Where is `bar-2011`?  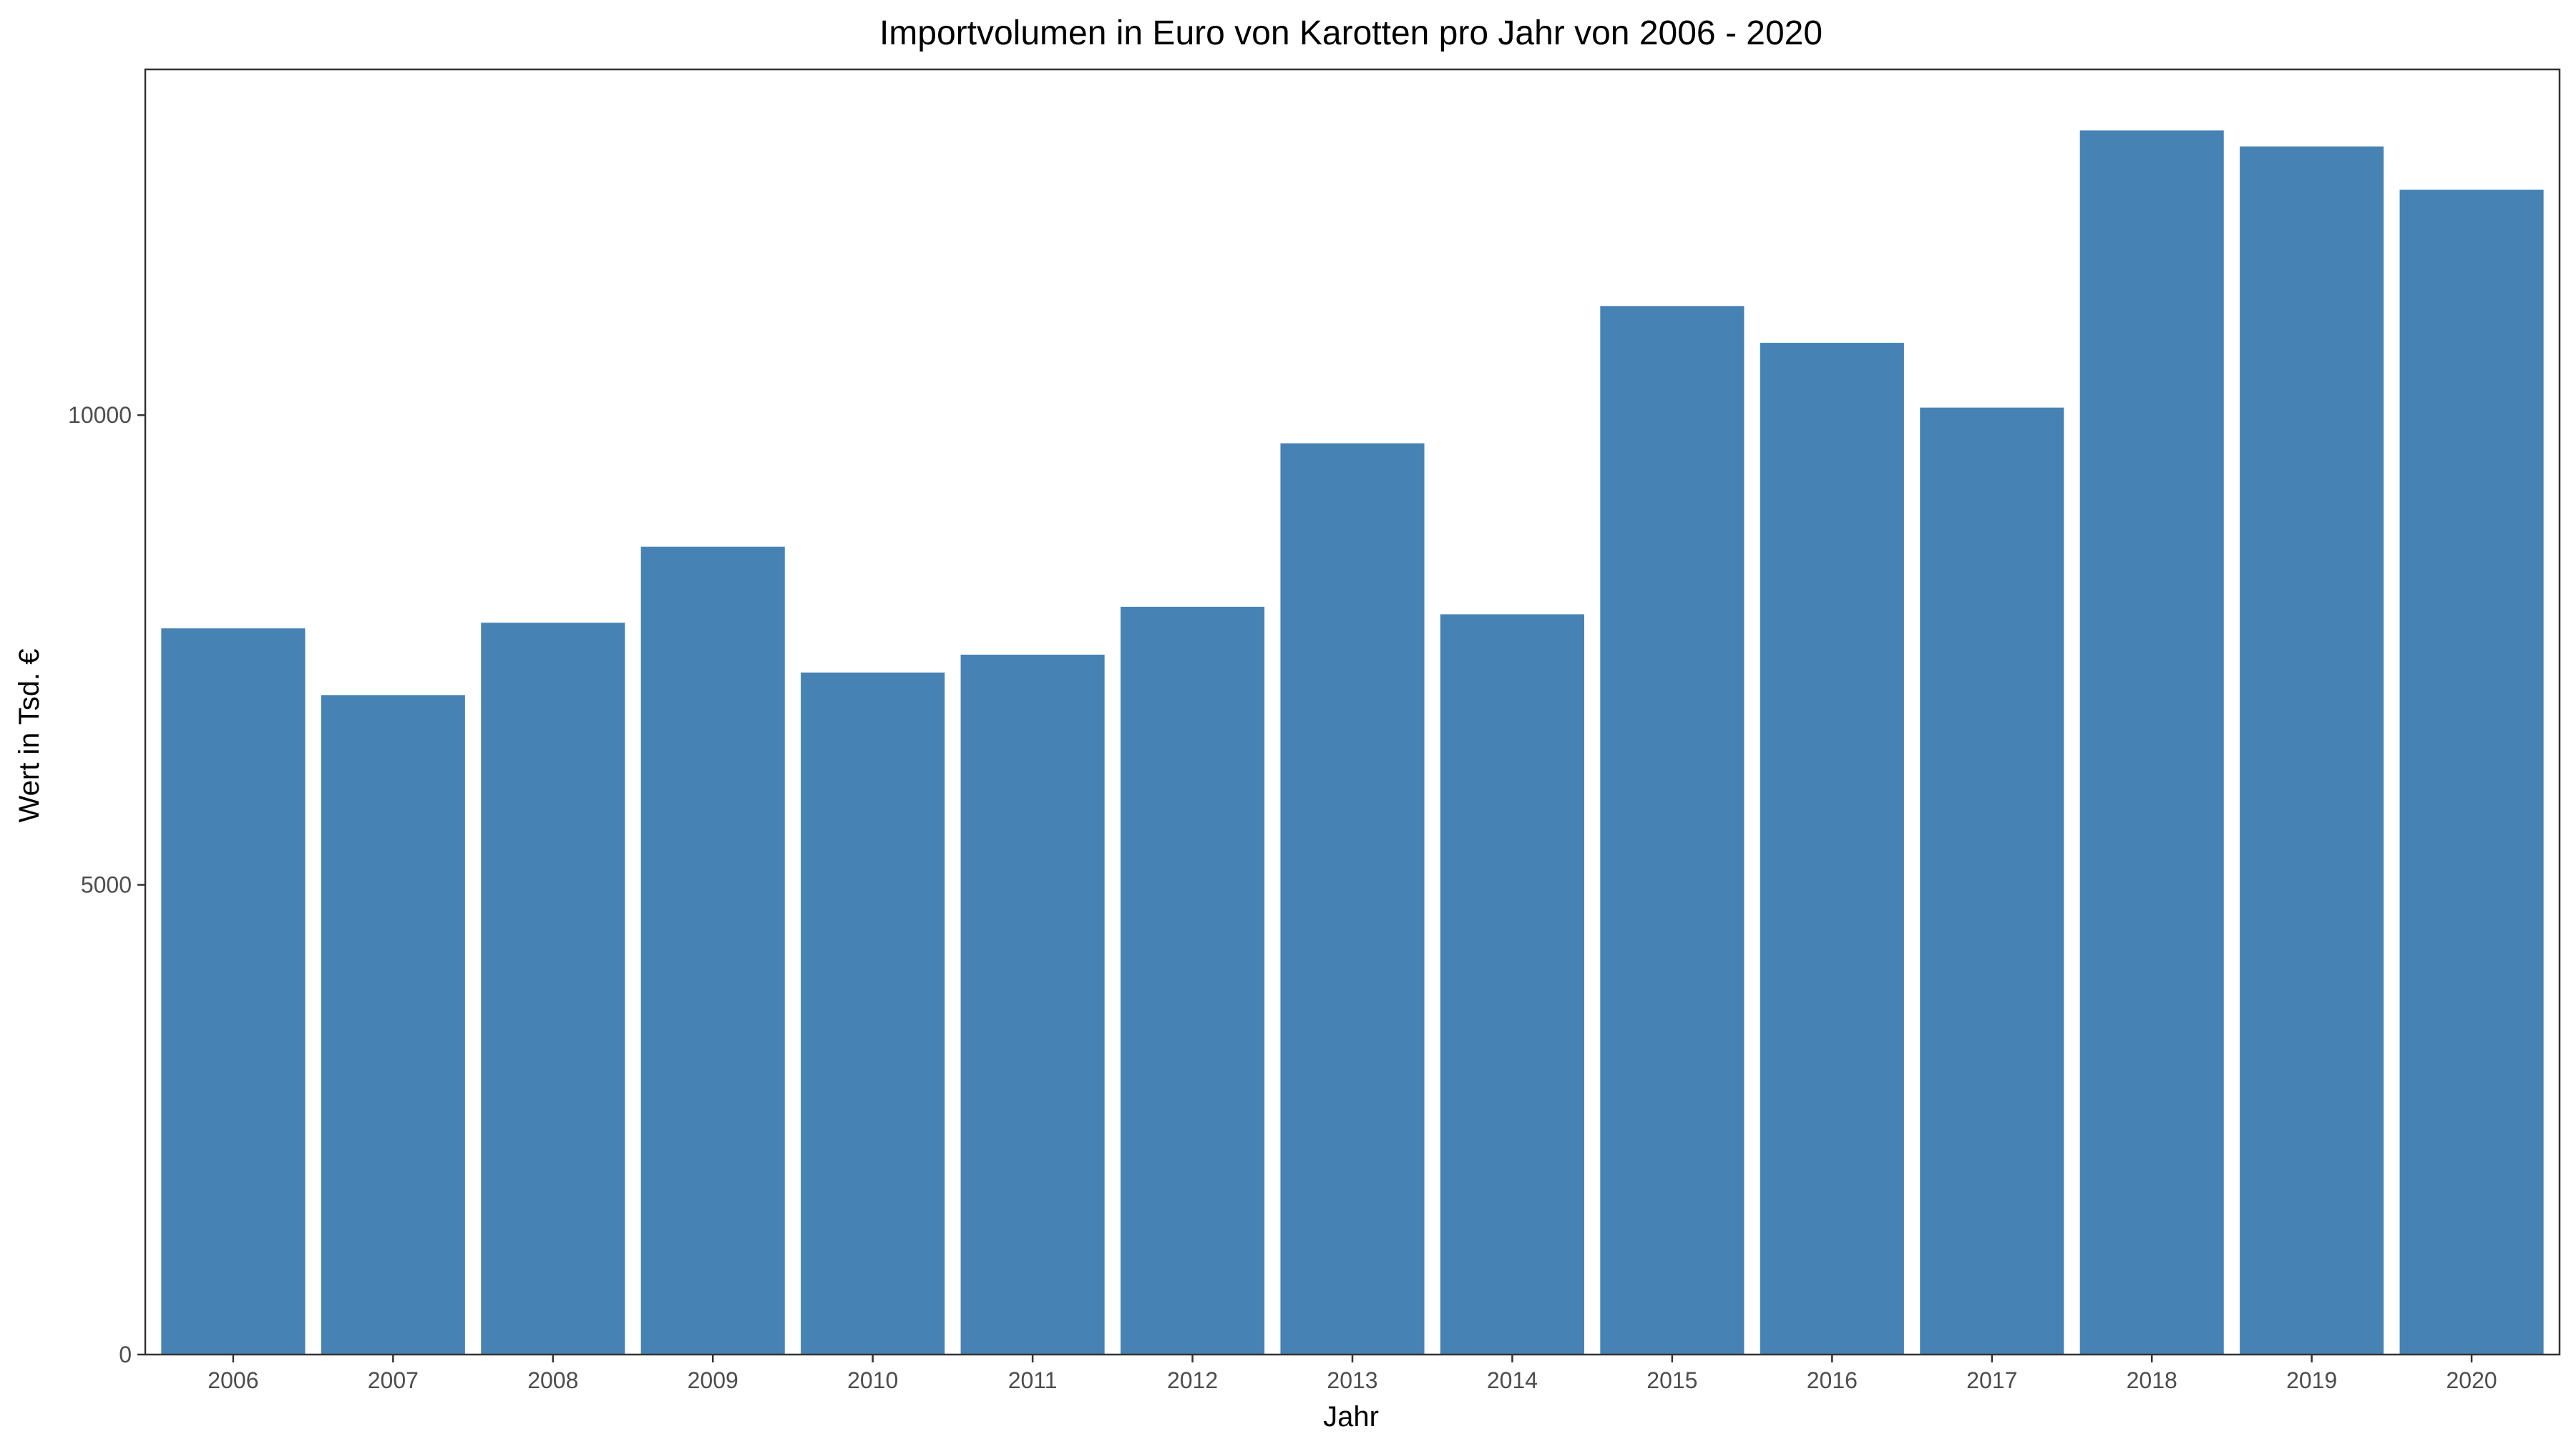
bar-2011 is located at coordinates (1032, 1004).